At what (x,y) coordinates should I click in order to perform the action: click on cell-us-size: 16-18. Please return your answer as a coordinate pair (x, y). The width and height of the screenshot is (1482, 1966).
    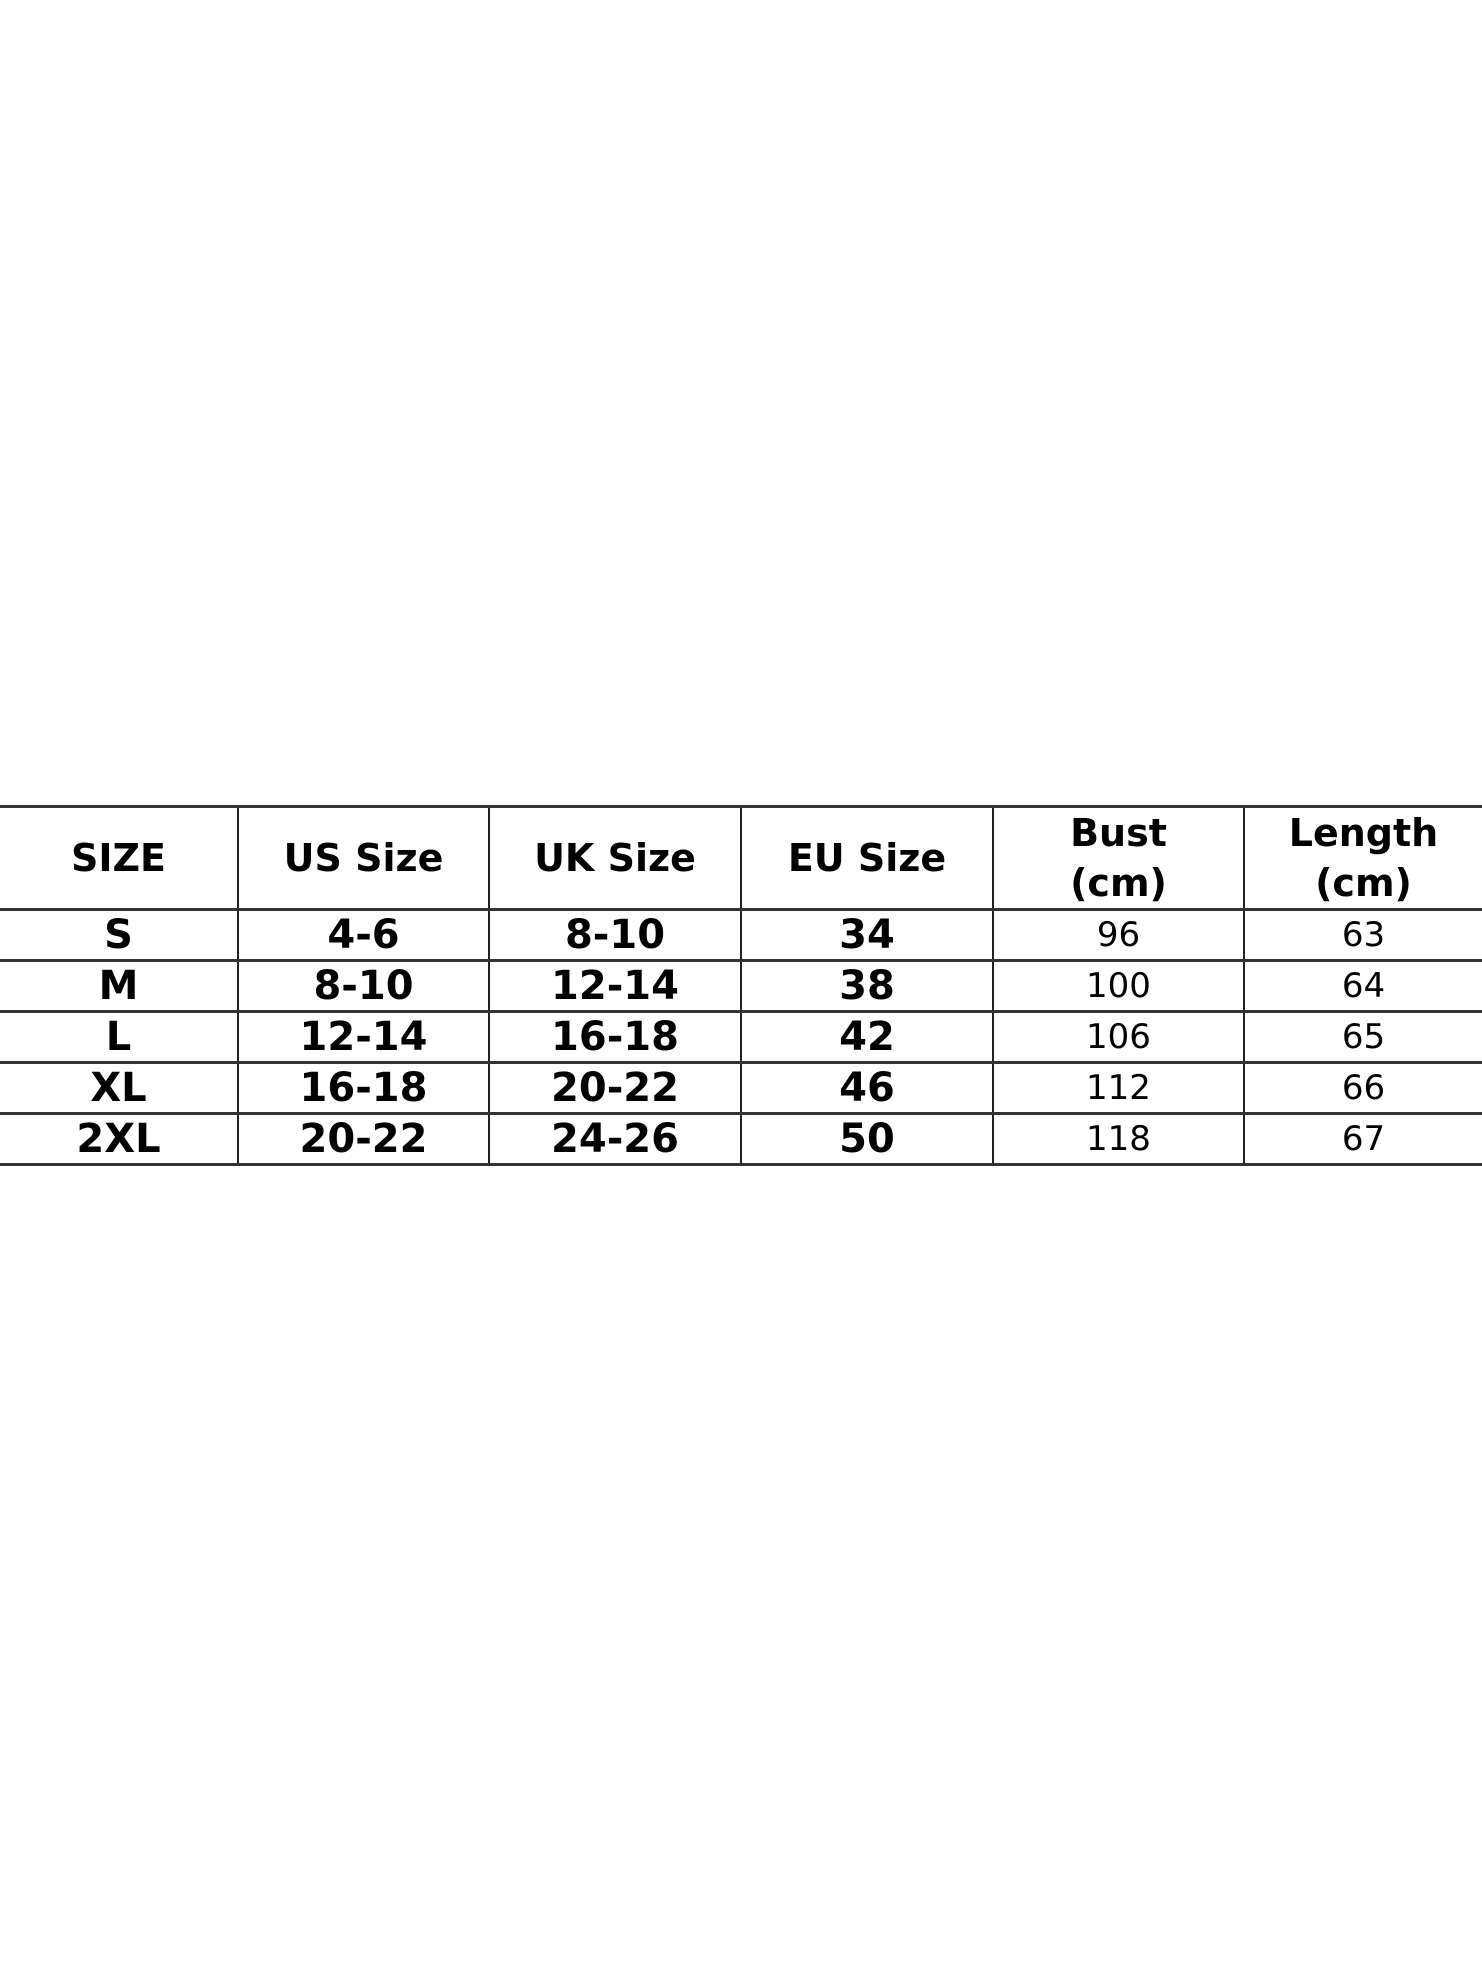
    Looking at the image, I should click on (363, 1088).